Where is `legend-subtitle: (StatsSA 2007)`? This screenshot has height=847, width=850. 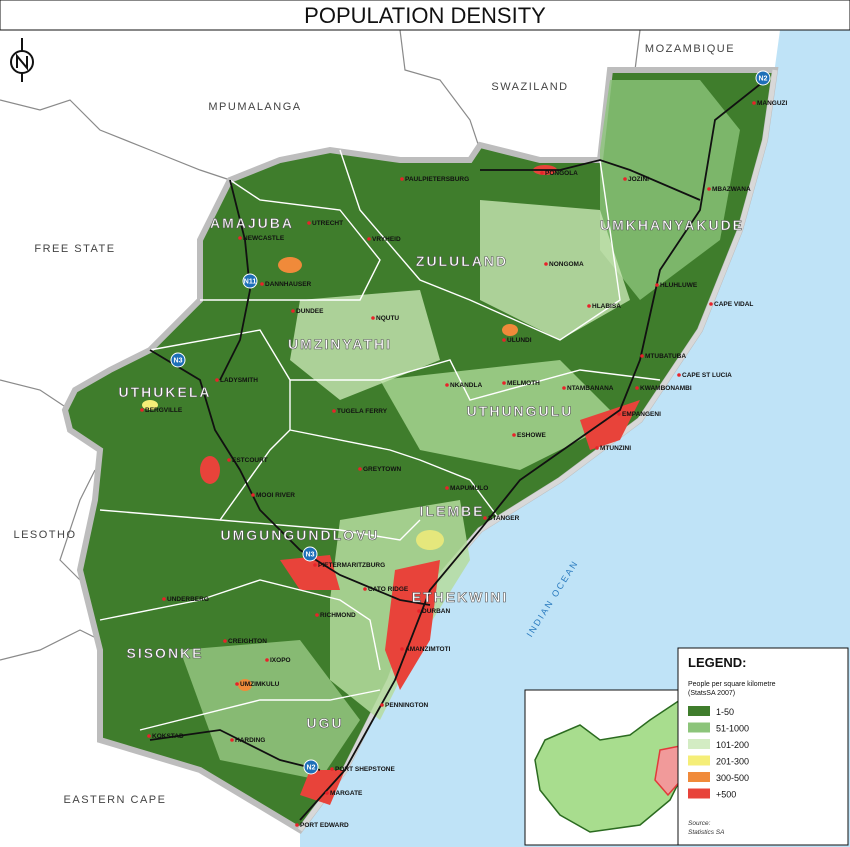
legend-subtitle: (StatsSA 2007) is located at coordinates (711, 693).